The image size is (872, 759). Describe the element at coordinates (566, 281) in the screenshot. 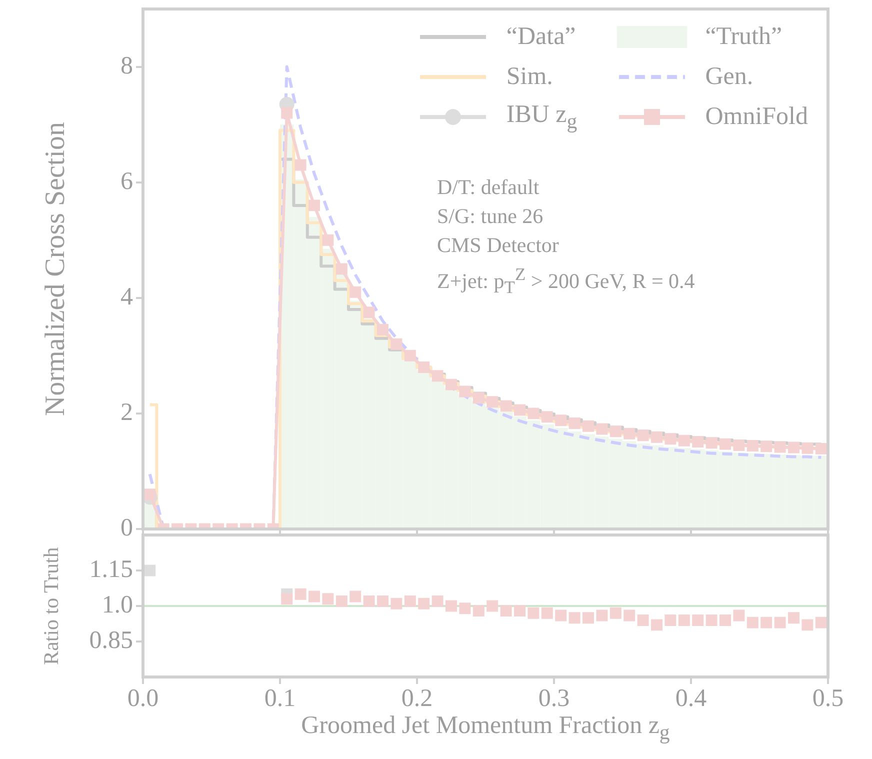

I see `annotation: Z+jet: p$_{T}$$^{Z}$ > 200 GeV, R = 0.4` at that location.